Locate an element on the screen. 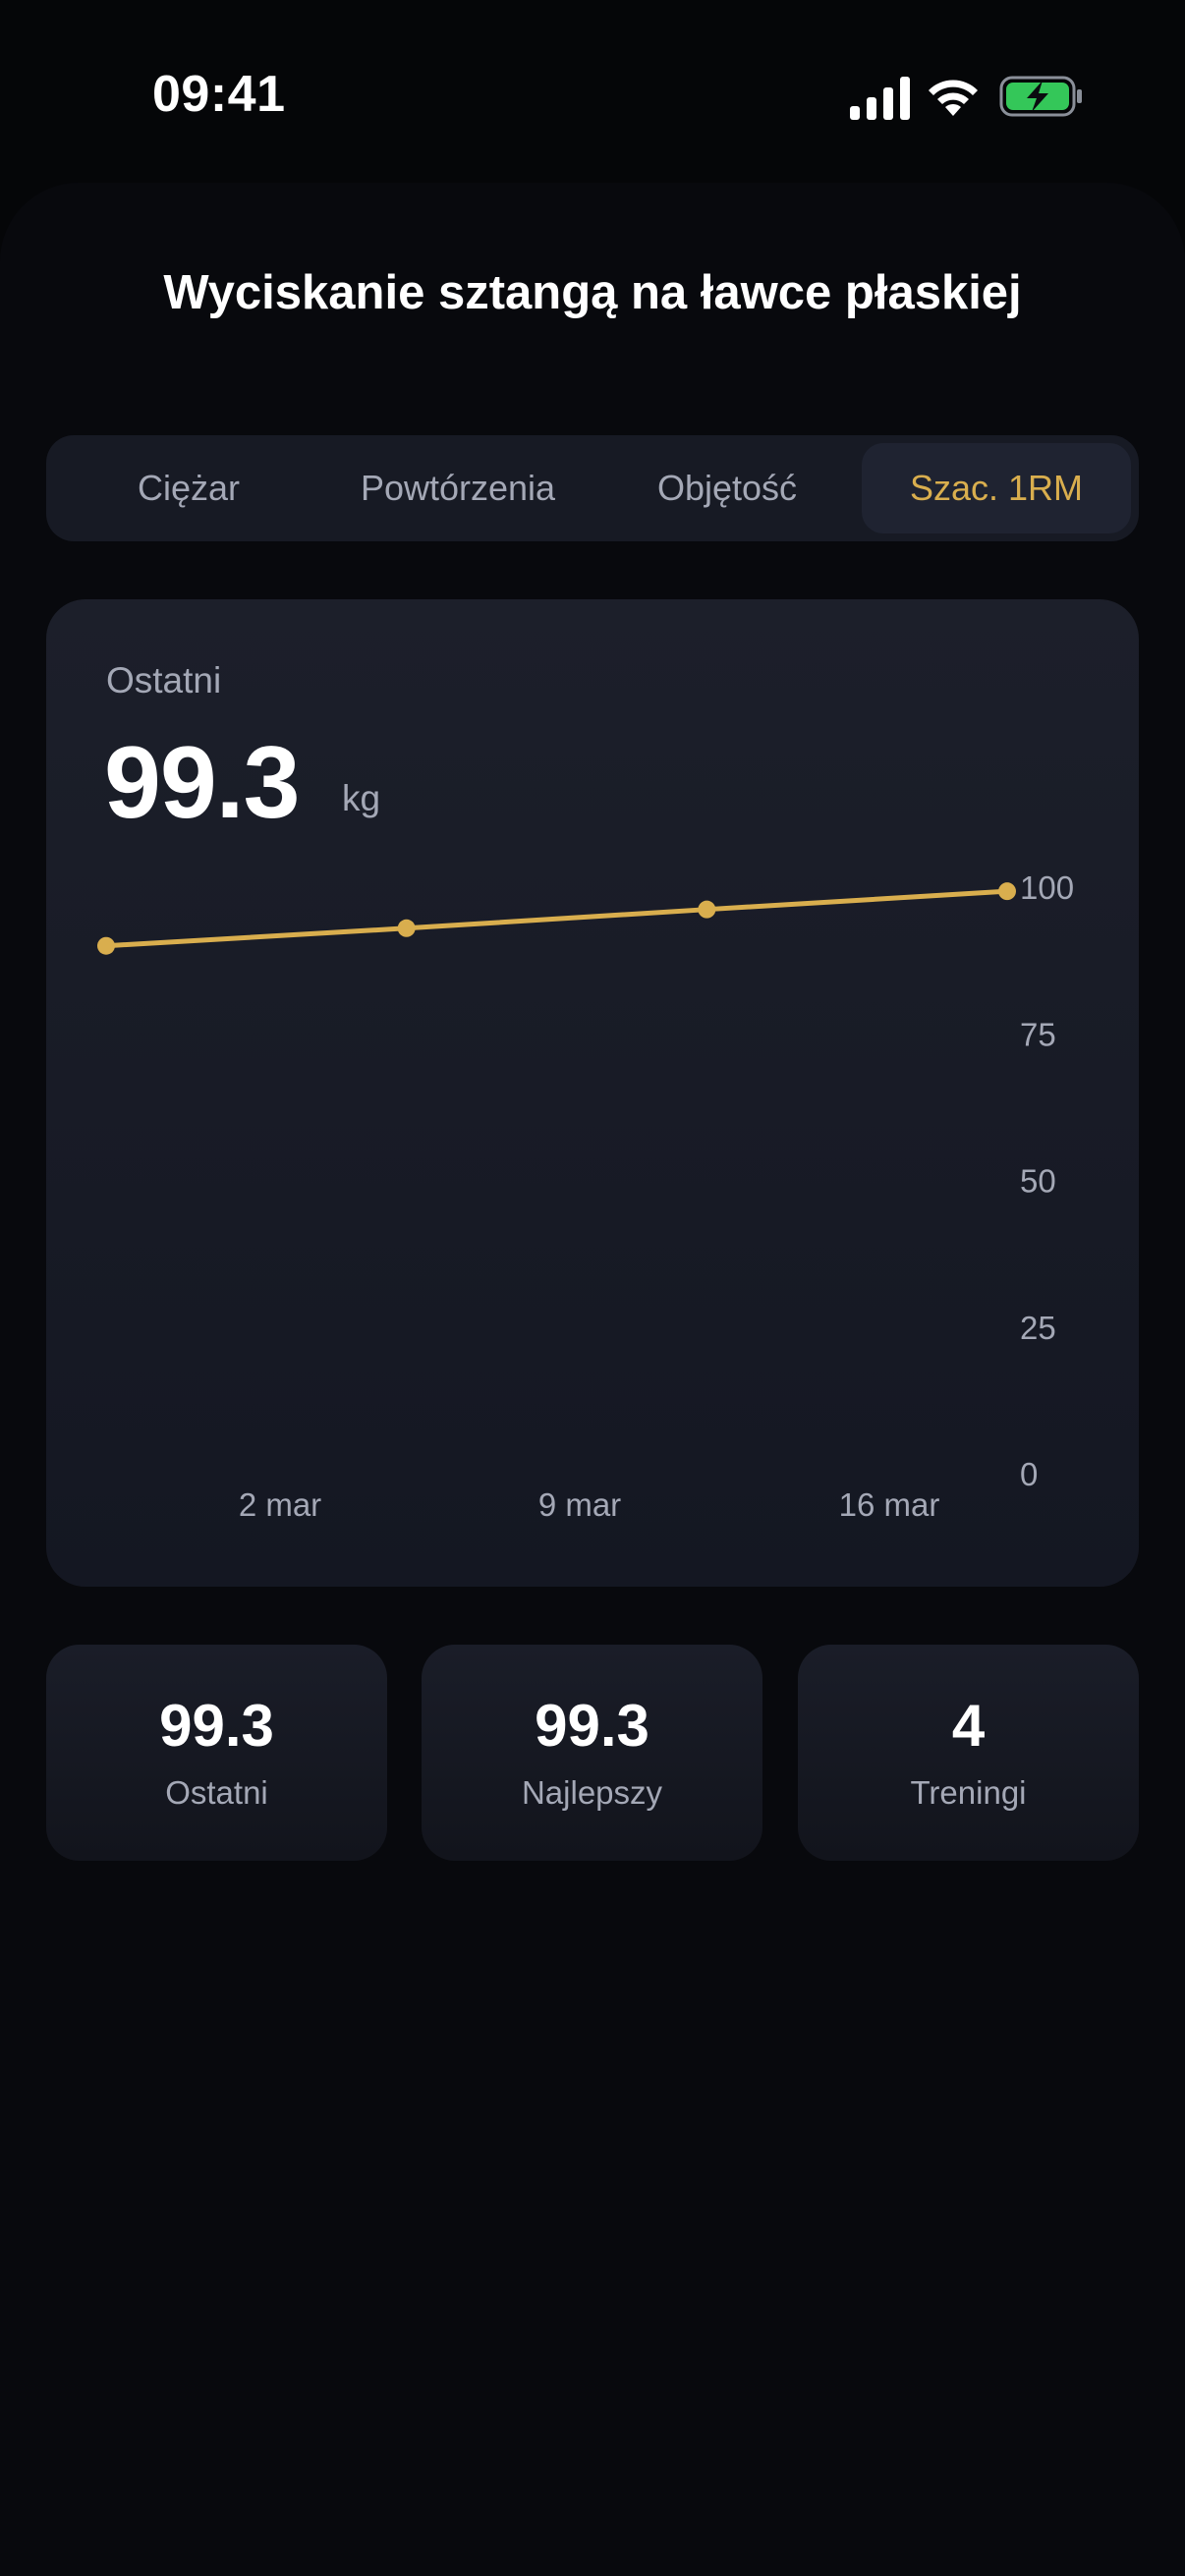 Image resolution: width=1185 pixels, height=2576 pixels. status-time: 09:41 is located at coordinates (219, 94).